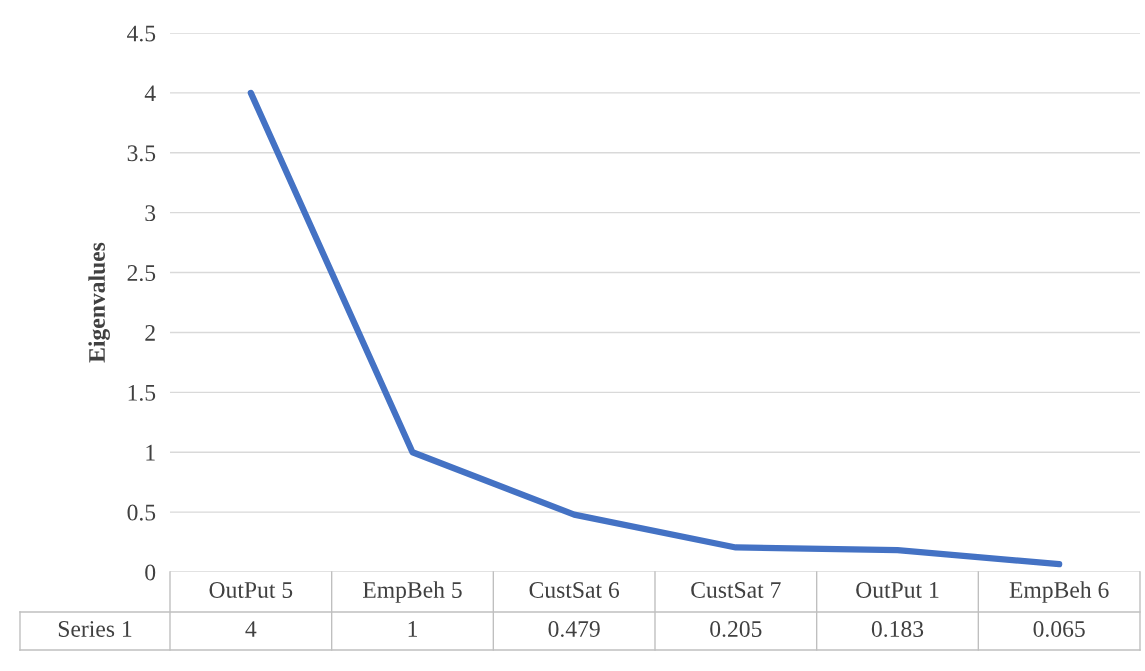  Describe the element at coordinates (142, 392) in the screenshot. I see `y-tick-label: 1.5` at that location.